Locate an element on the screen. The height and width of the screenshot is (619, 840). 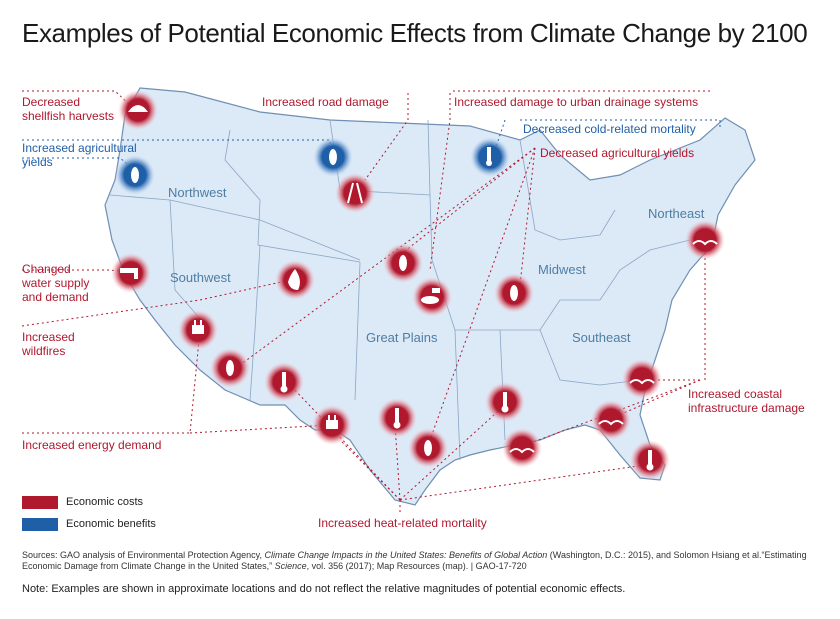
faucet-icon is located at coordinates (131, 273).